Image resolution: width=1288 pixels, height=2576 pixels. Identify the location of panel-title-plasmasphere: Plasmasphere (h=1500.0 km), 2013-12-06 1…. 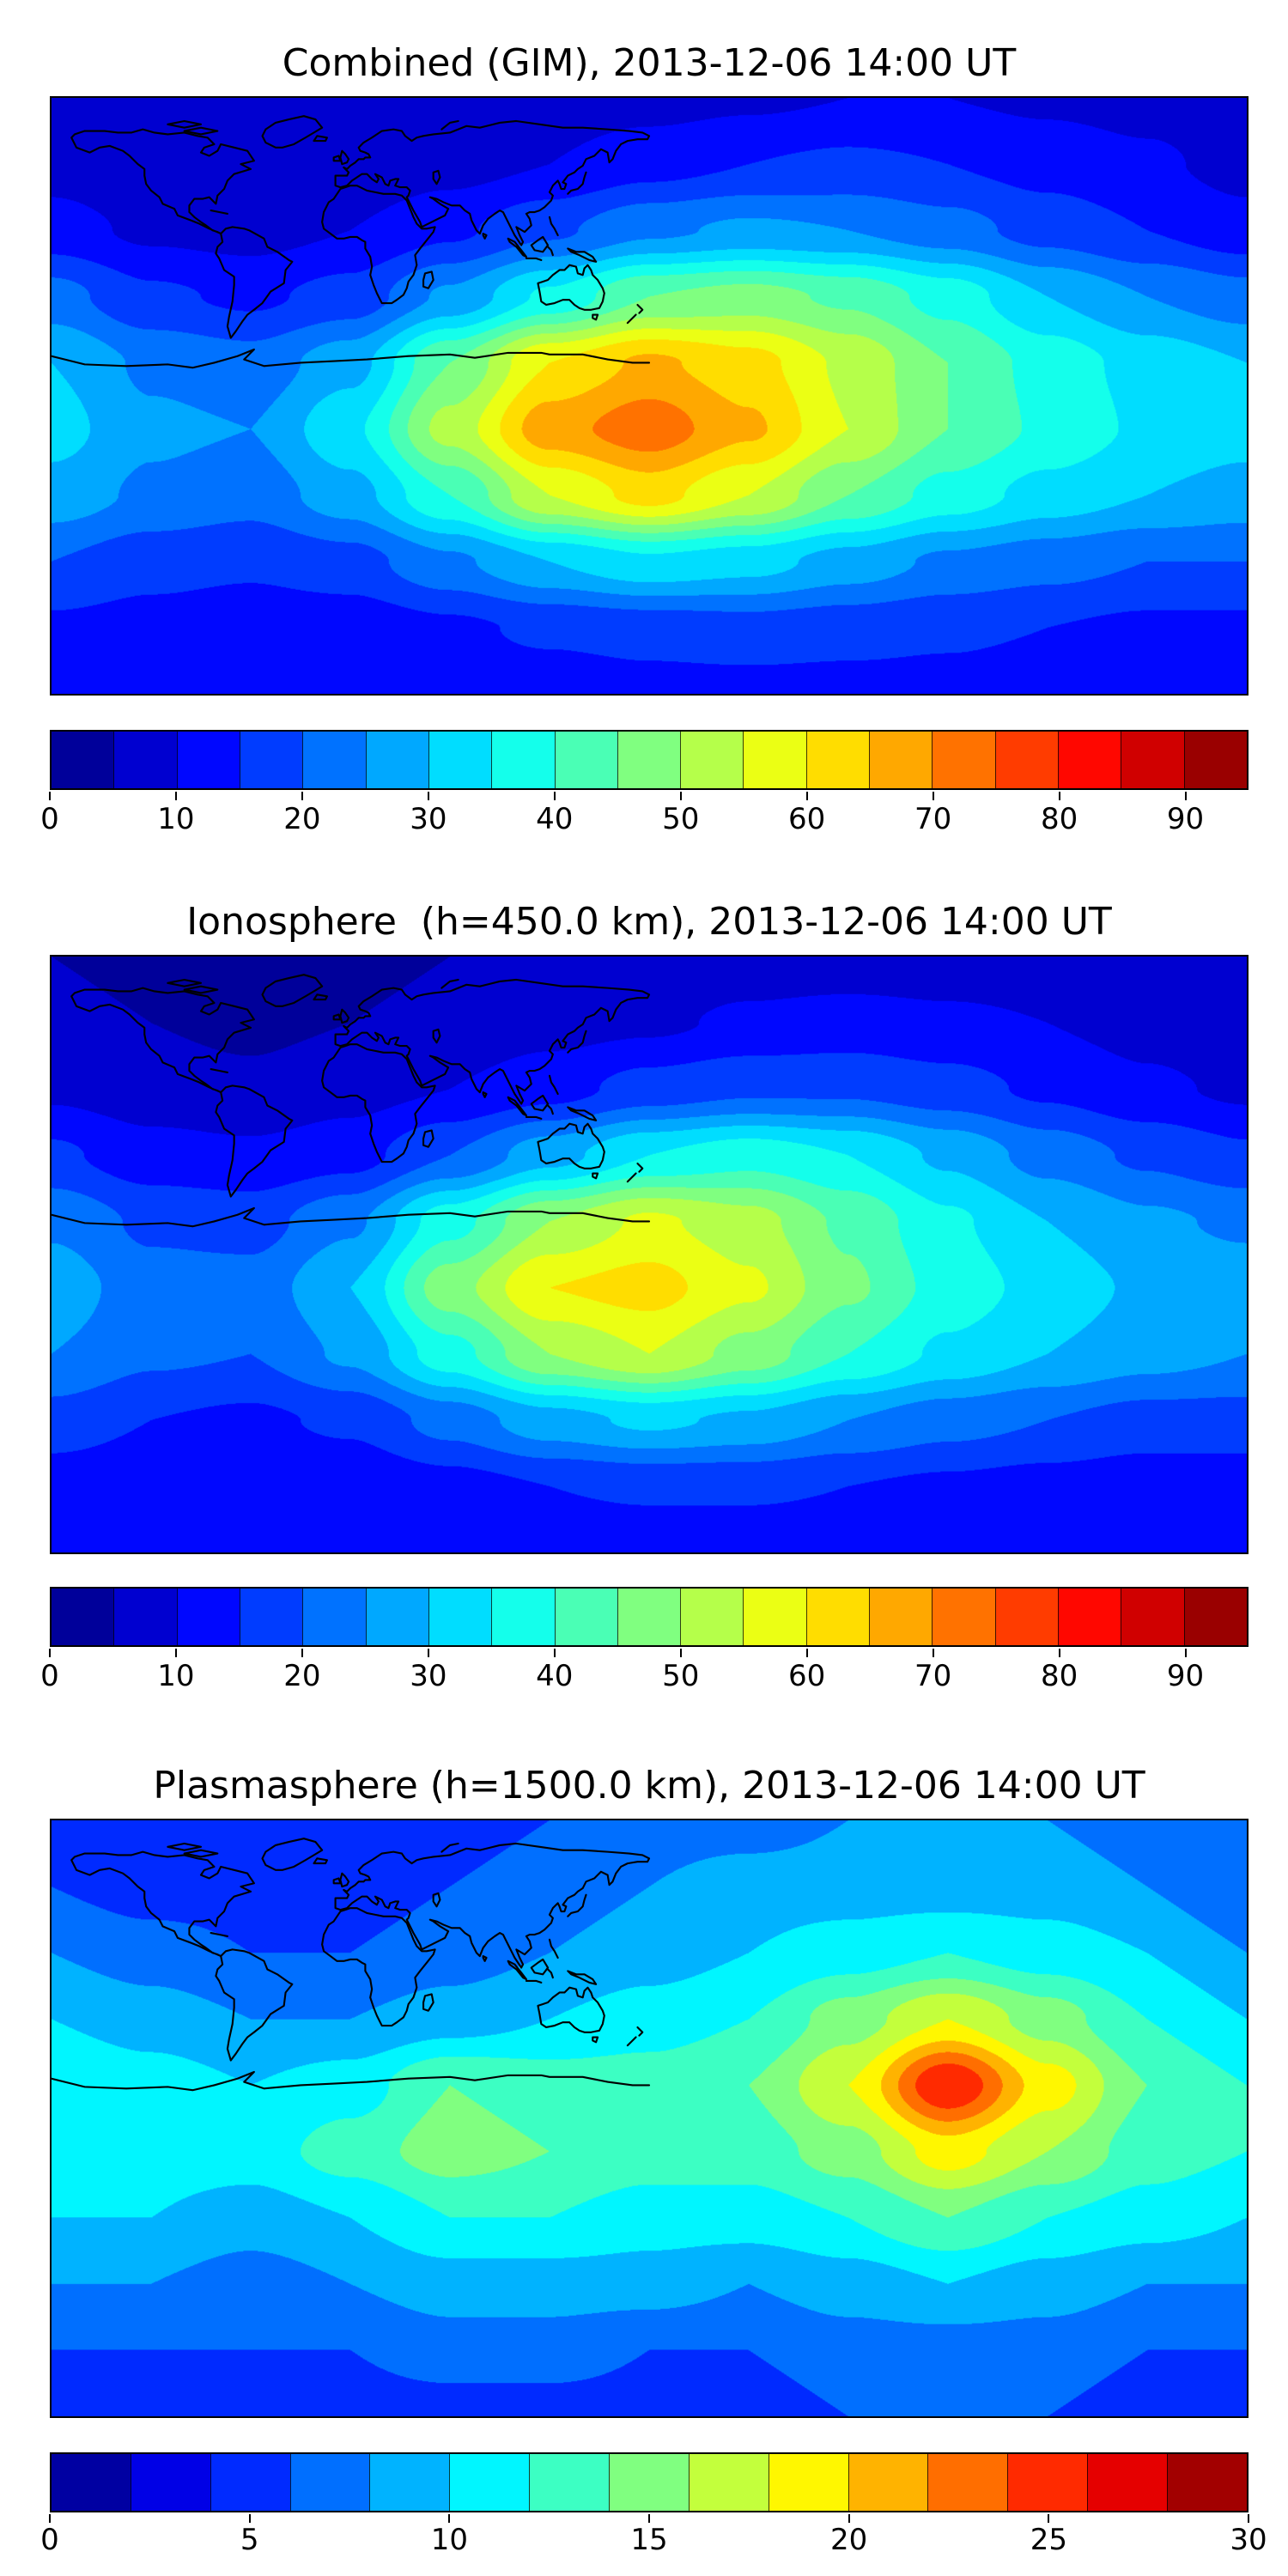
(649, 1785).